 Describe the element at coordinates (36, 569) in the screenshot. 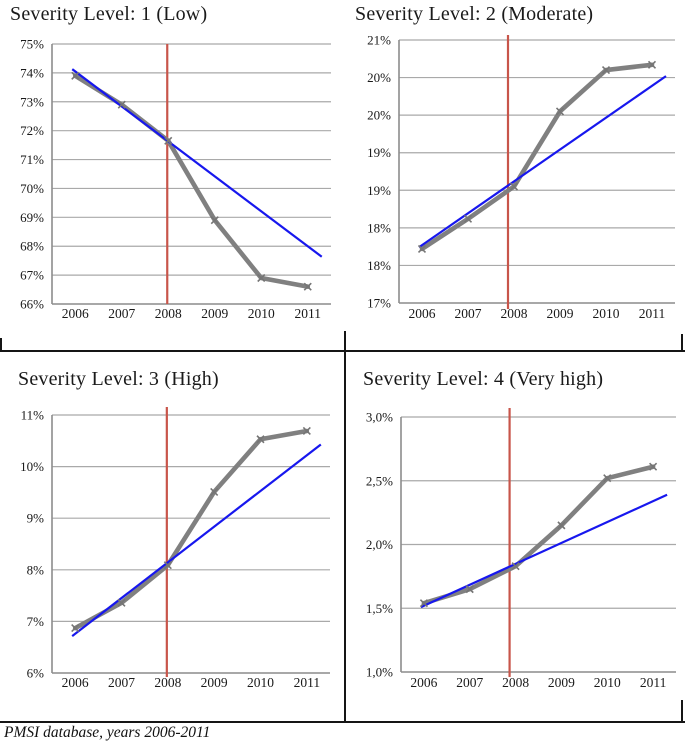

I see `svg-text: 8%` at that location.